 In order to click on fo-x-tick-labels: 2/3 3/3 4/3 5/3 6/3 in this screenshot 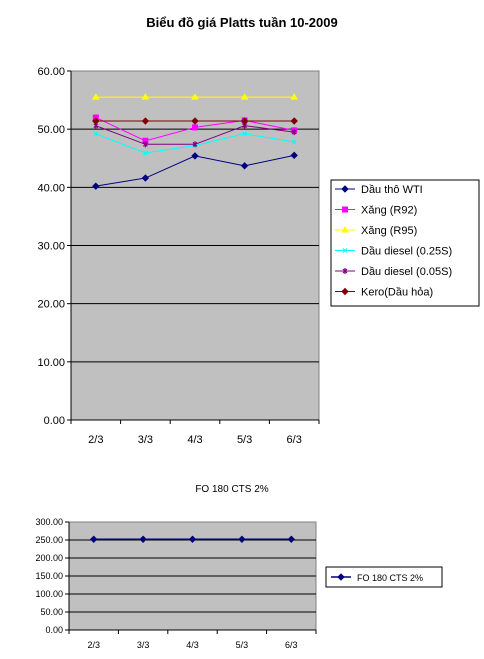, I will do `click(192, 645)`.